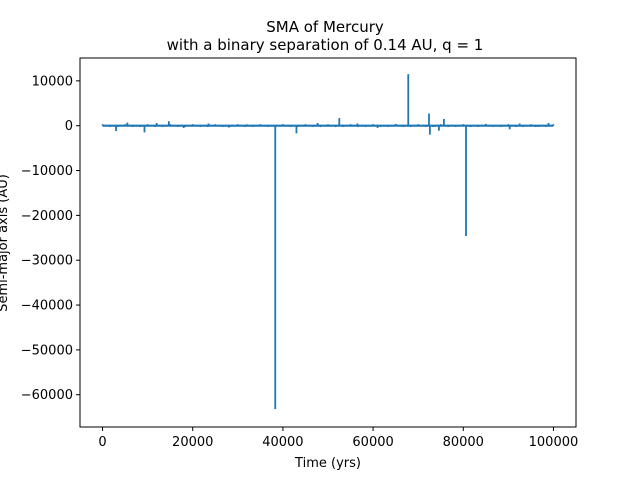 Image resolution: width=640 pixels, height=480 pixels. What do you see at coordinates (52, 81) in the screenshot?
I see `y-tick-label: 10000` at bounding box center [52, 81].